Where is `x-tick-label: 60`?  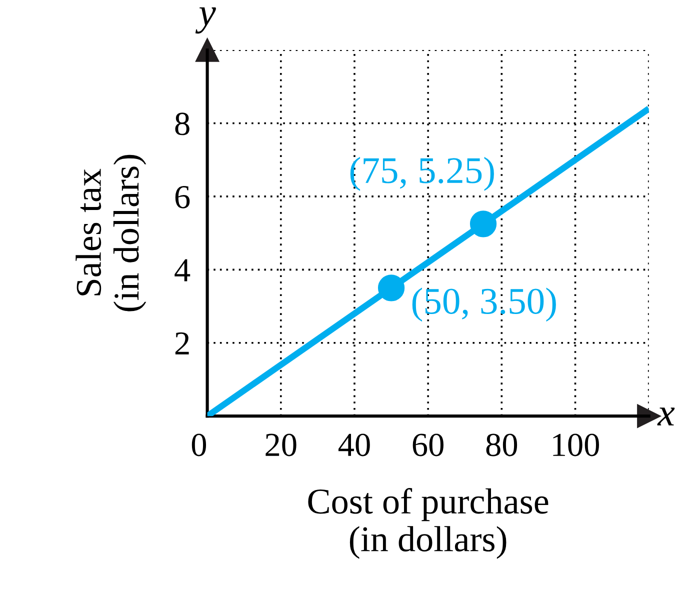
x-tick-label: 60 is located at coordinates (428, 445).